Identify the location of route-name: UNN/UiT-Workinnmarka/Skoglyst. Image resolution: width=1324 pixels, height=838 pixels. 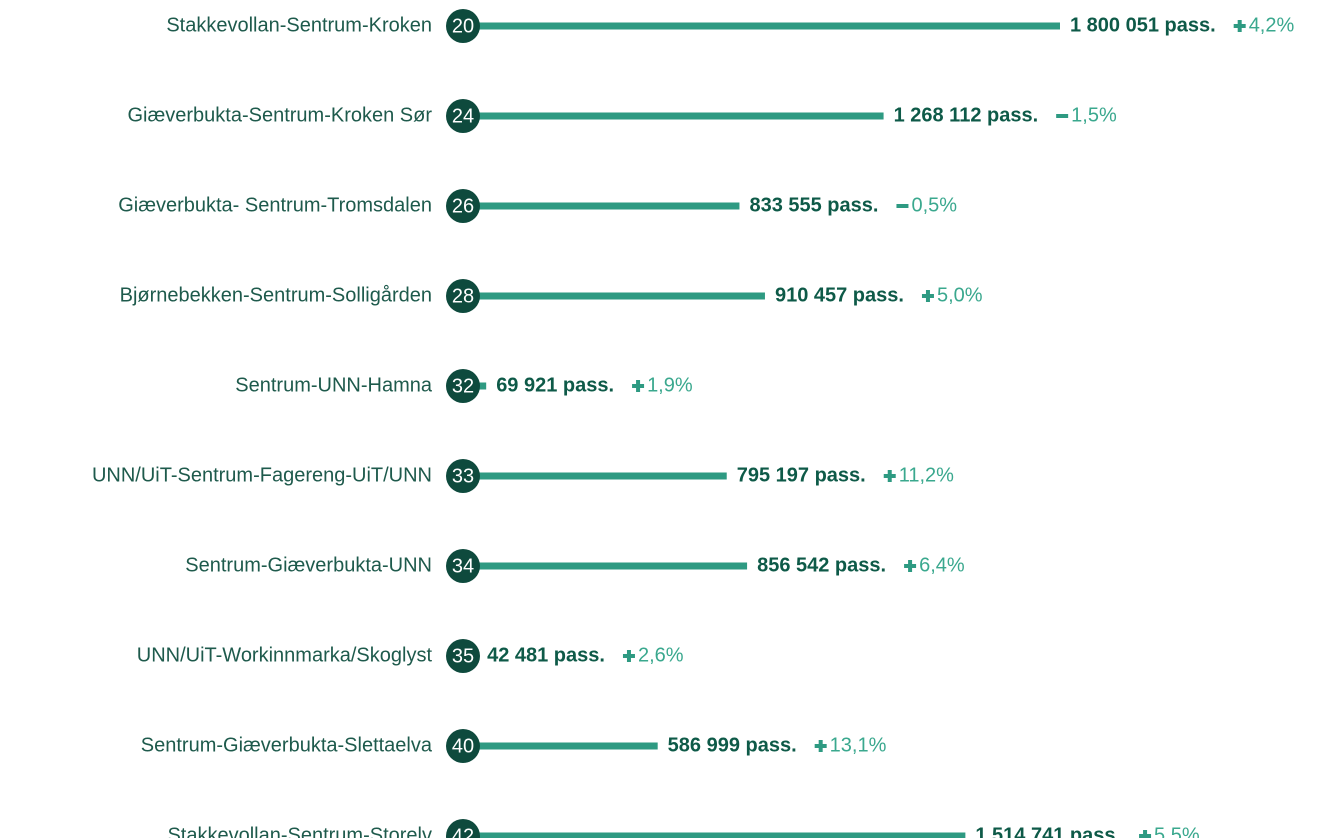
(285, 655).